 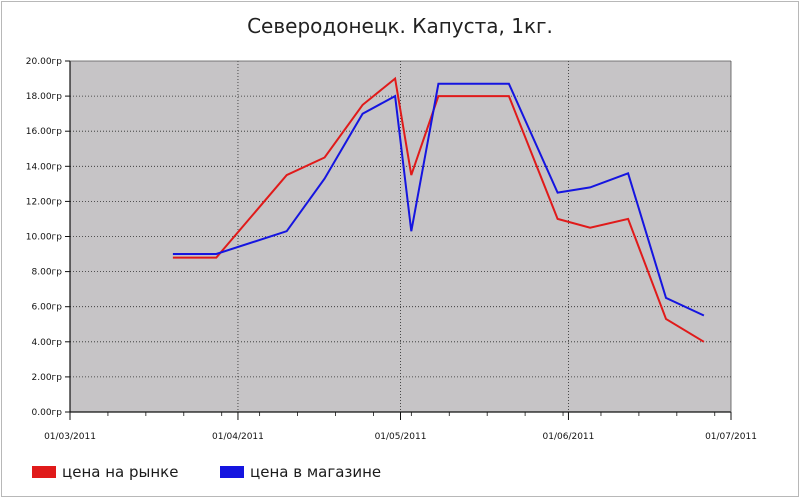 What do you see at coordinates (316, 472) in the screenshot?
I see `legend-label-store: цена в магазине` at bounding box center [316, 472].